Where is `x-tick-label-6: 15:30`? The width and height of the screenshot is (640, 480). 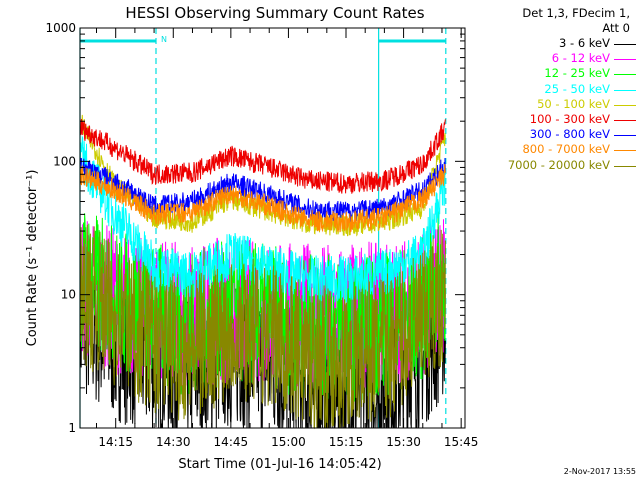 x-tick-label-6: 15:30 is located at coordinates (403, 442).